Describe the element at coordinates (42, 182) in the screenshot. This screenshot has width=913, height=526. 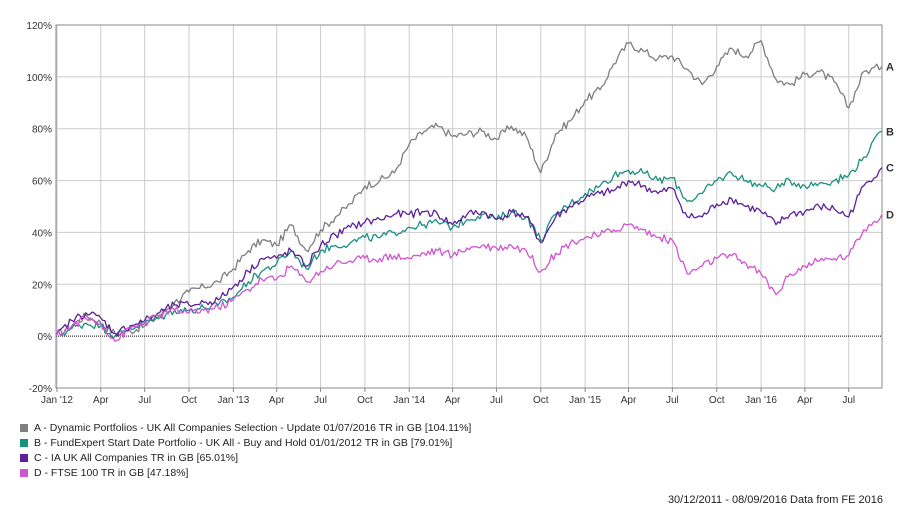
I see `y-tick-label: 60%` at that location.